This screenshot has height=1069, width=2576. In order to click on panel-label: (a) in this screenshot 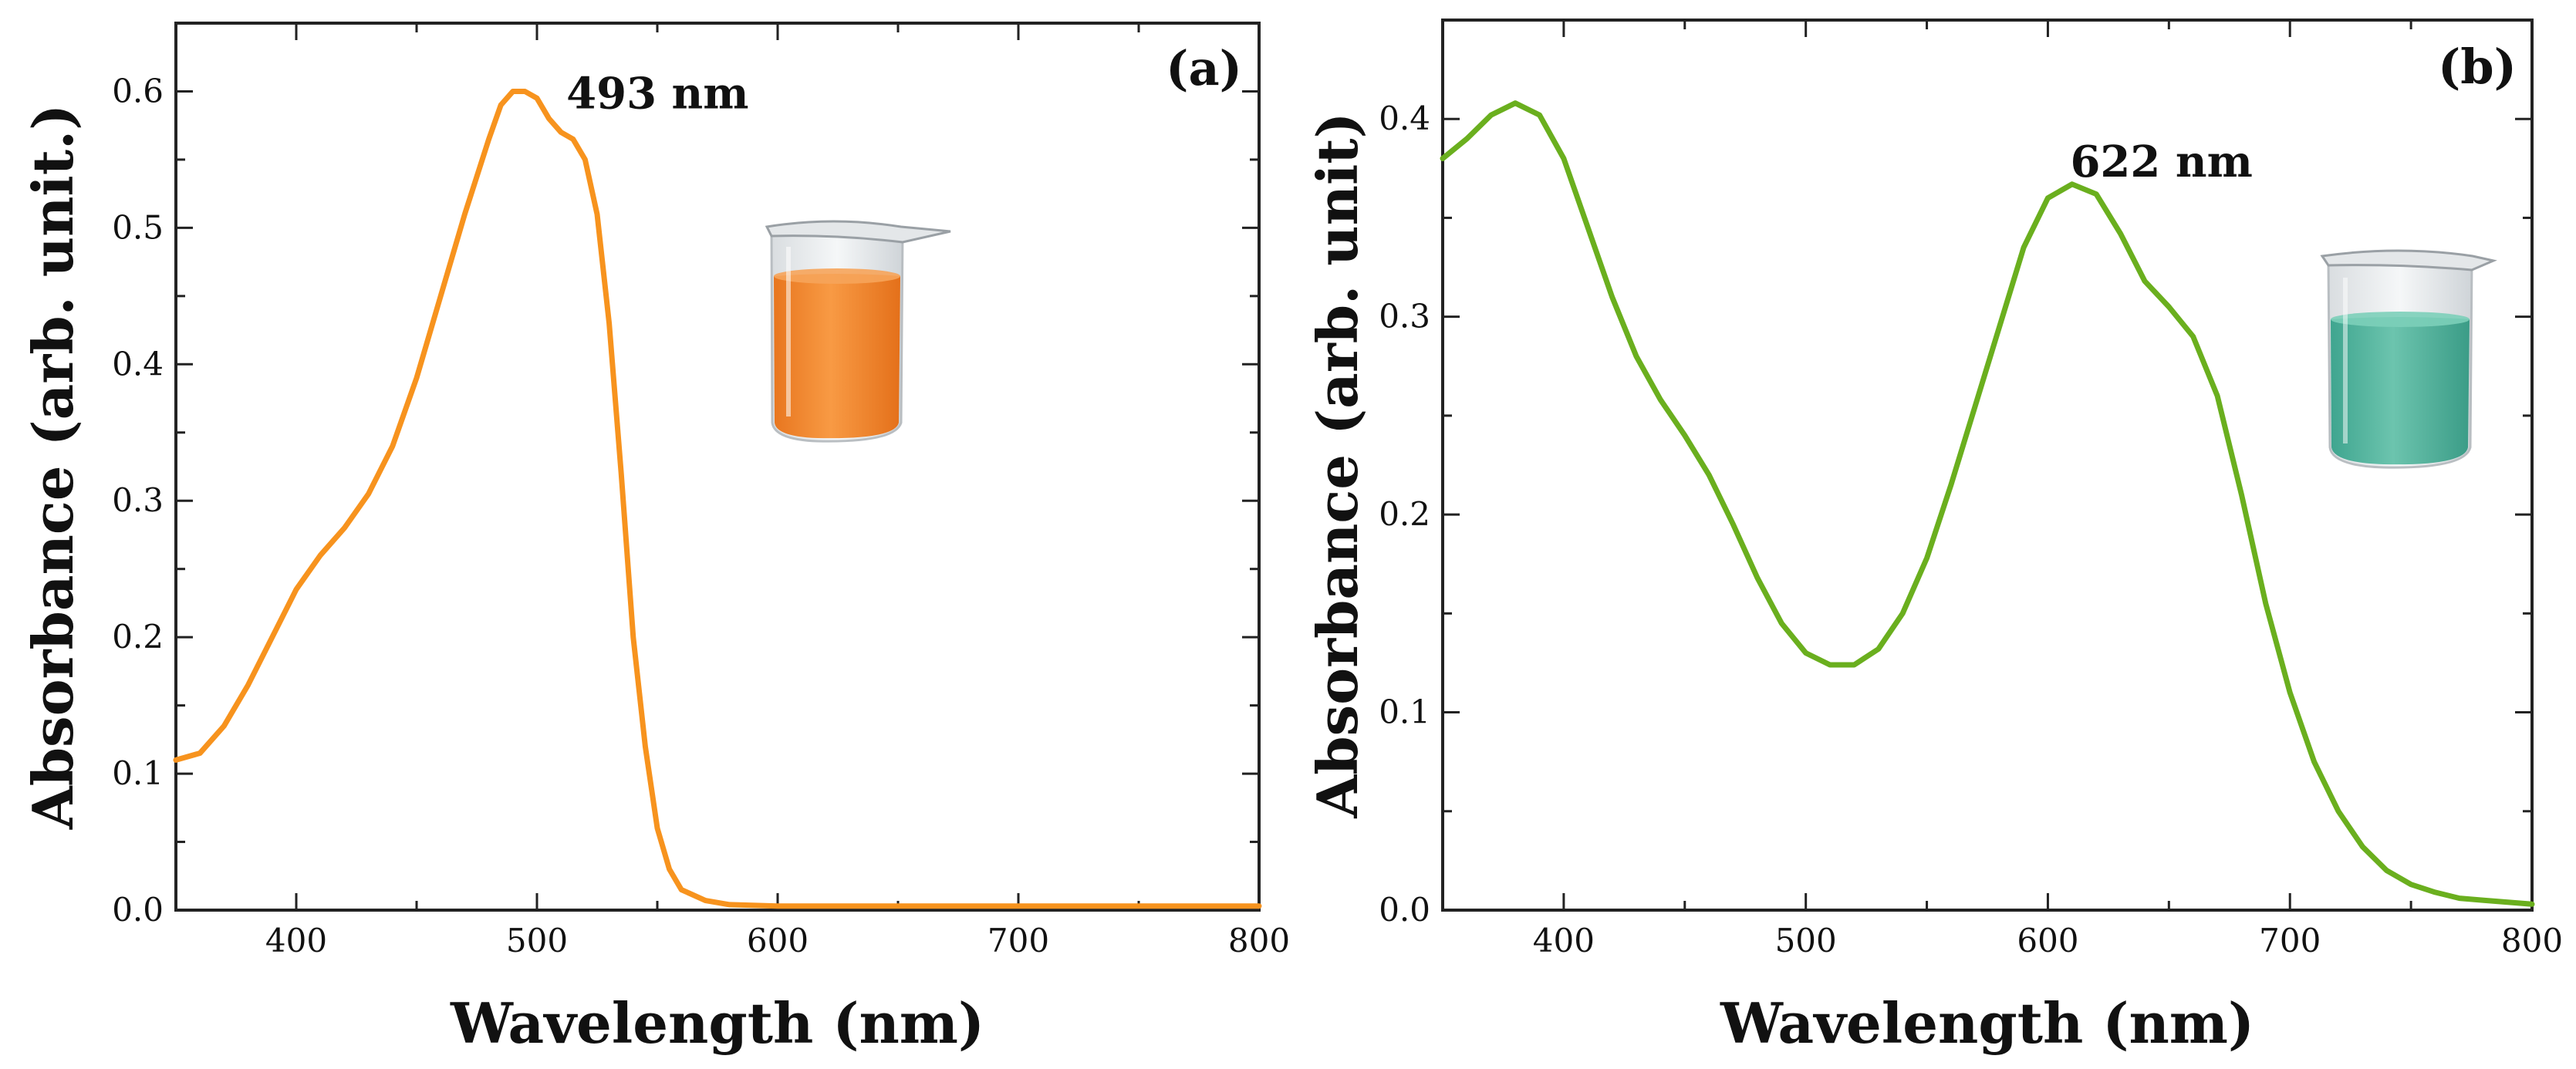, I will do `click(1204, 68)`.